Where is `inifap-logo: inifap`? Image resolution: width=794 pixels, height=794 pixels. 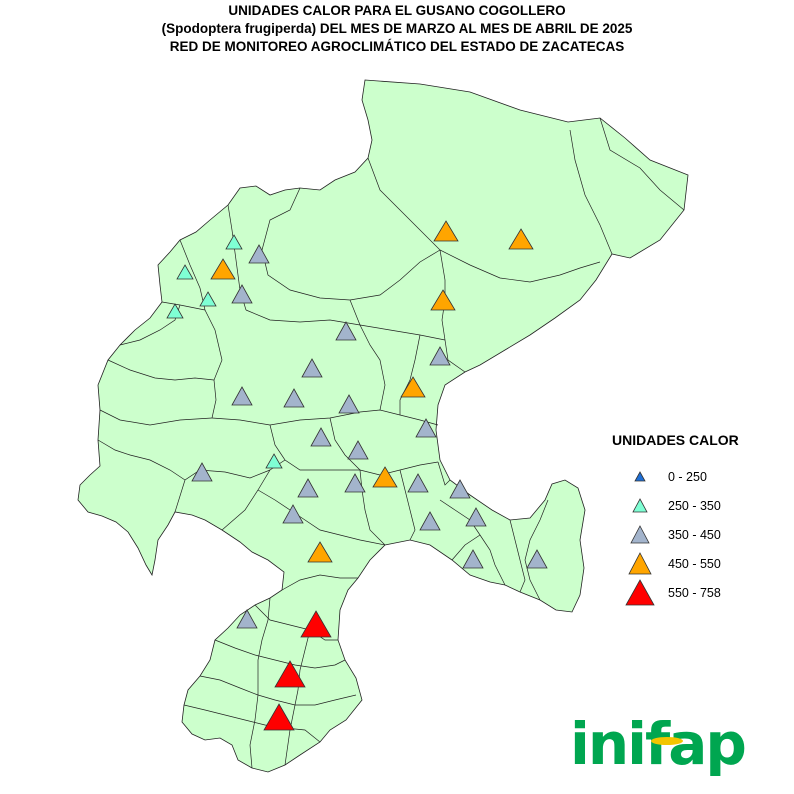 inifap-logo: inifap is located at coordinates (670, 744).